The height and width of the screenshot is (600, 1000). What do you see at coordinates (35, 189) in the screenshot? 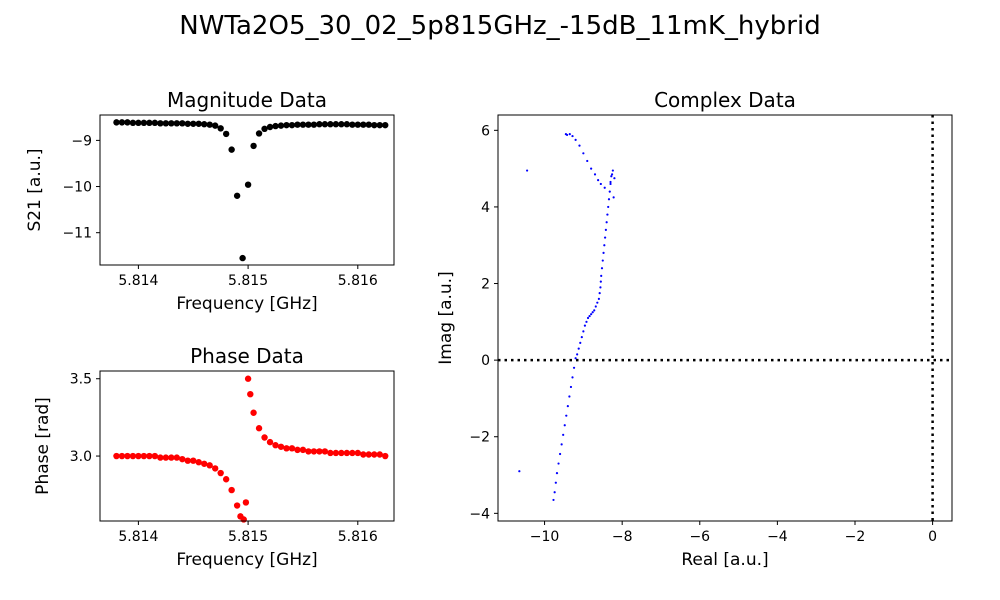
I see `magnitude-ylabel: S21 [a.u.]` at bounding box center [35, 189].